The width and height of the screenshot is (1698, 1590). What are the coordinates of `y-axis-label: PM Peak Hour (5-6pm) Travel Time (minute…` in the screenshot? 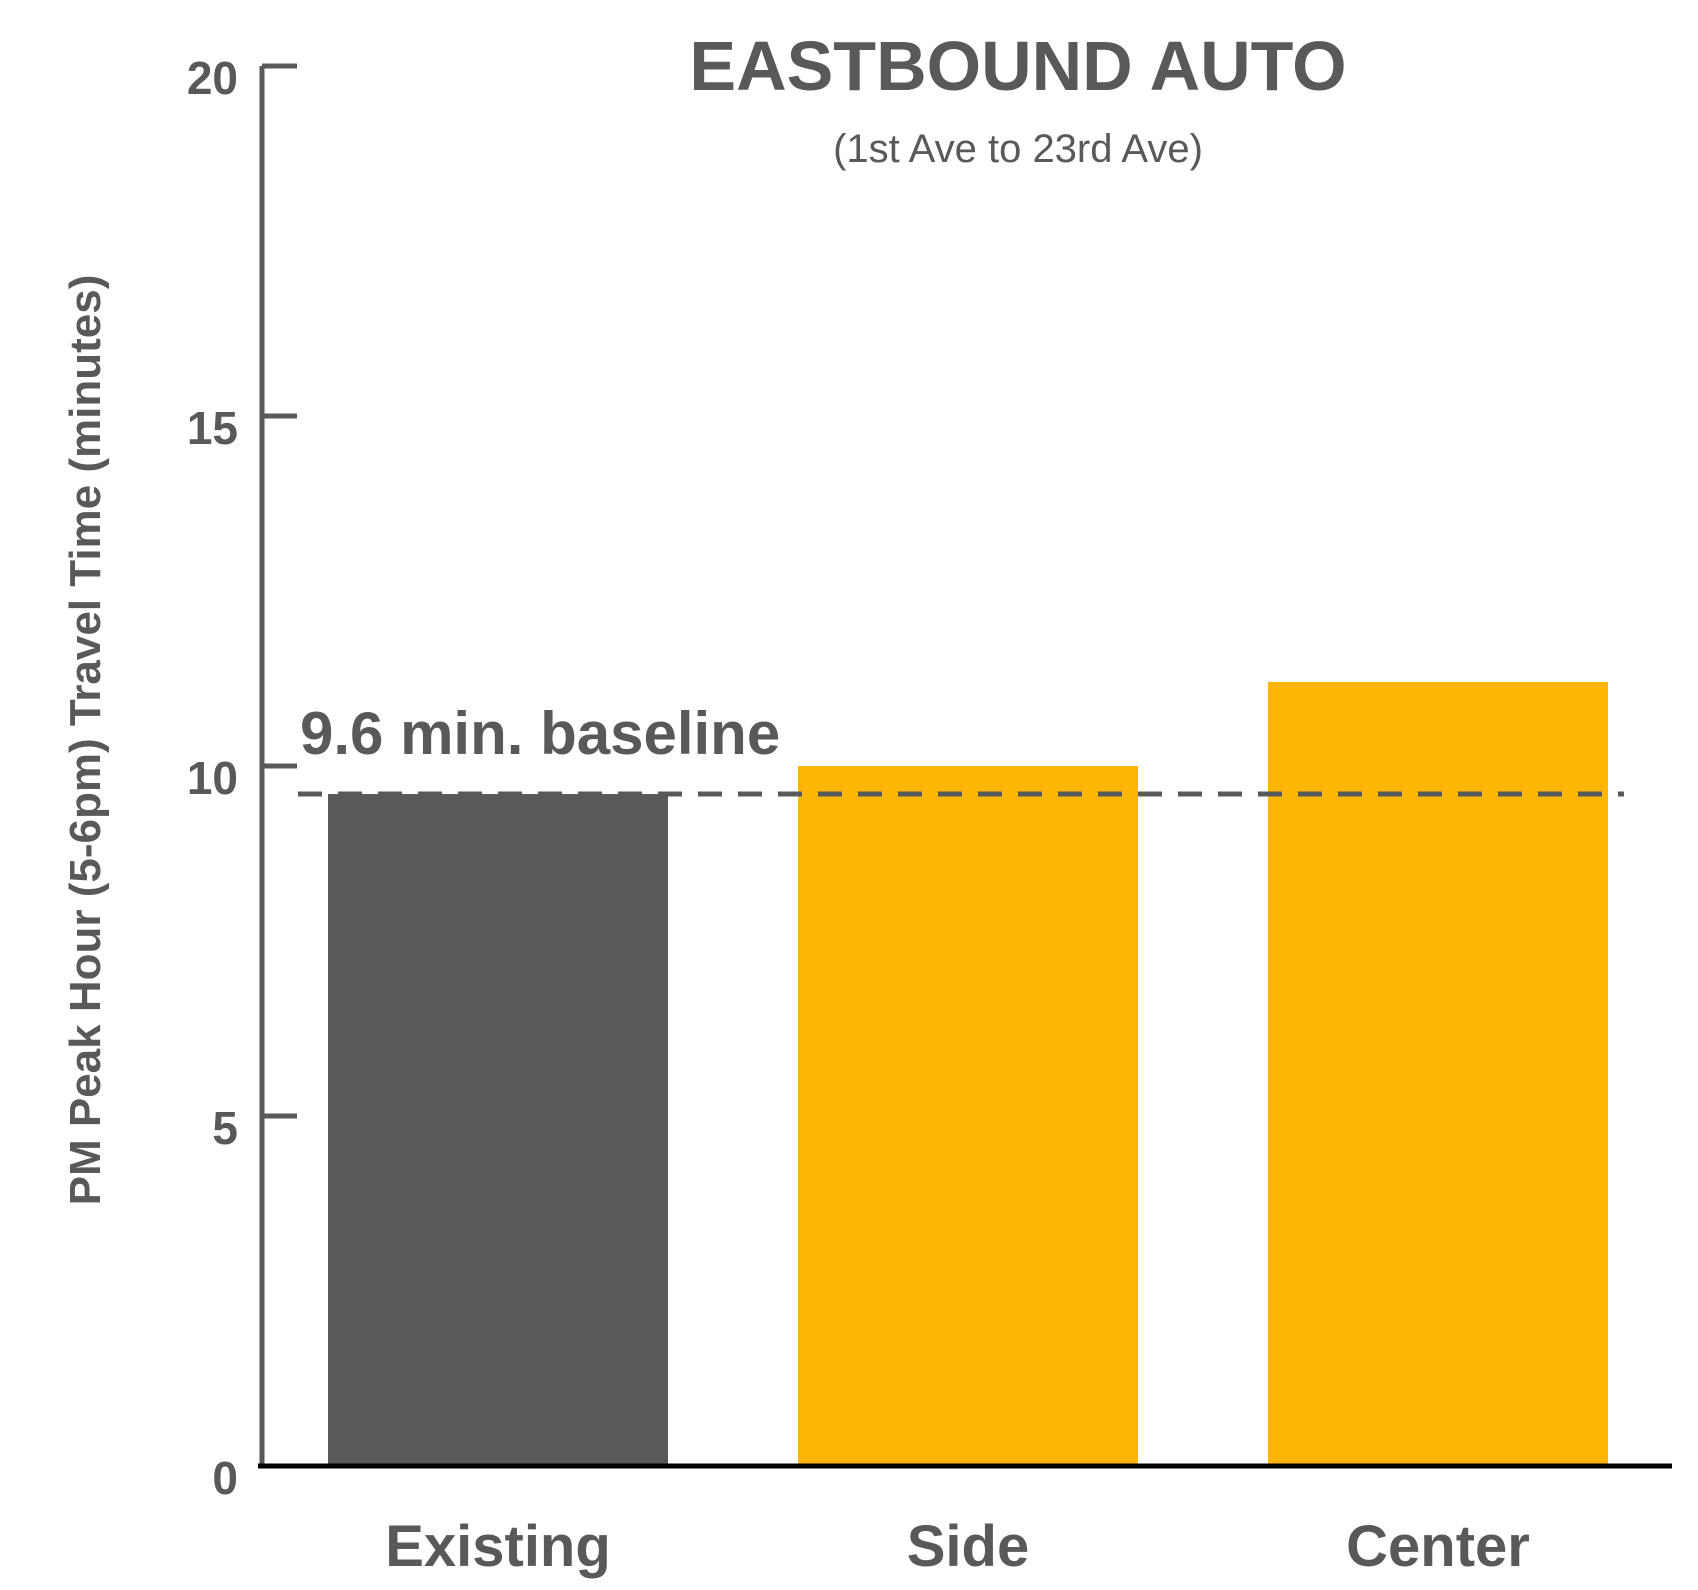 It's located at (85, 740).